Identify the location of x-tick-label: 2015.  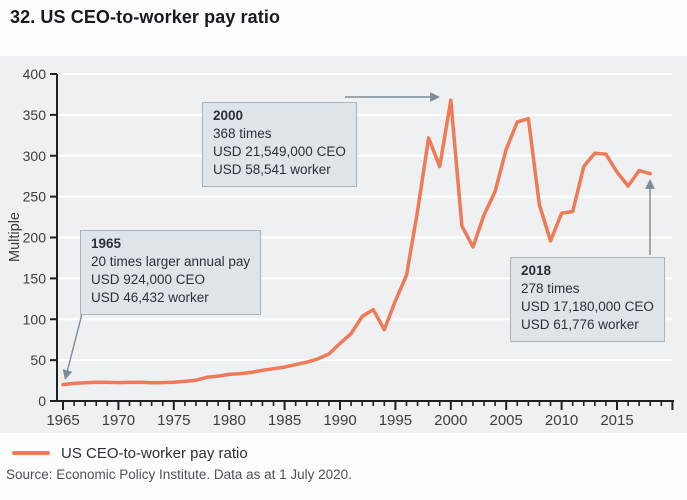
(616, 420).